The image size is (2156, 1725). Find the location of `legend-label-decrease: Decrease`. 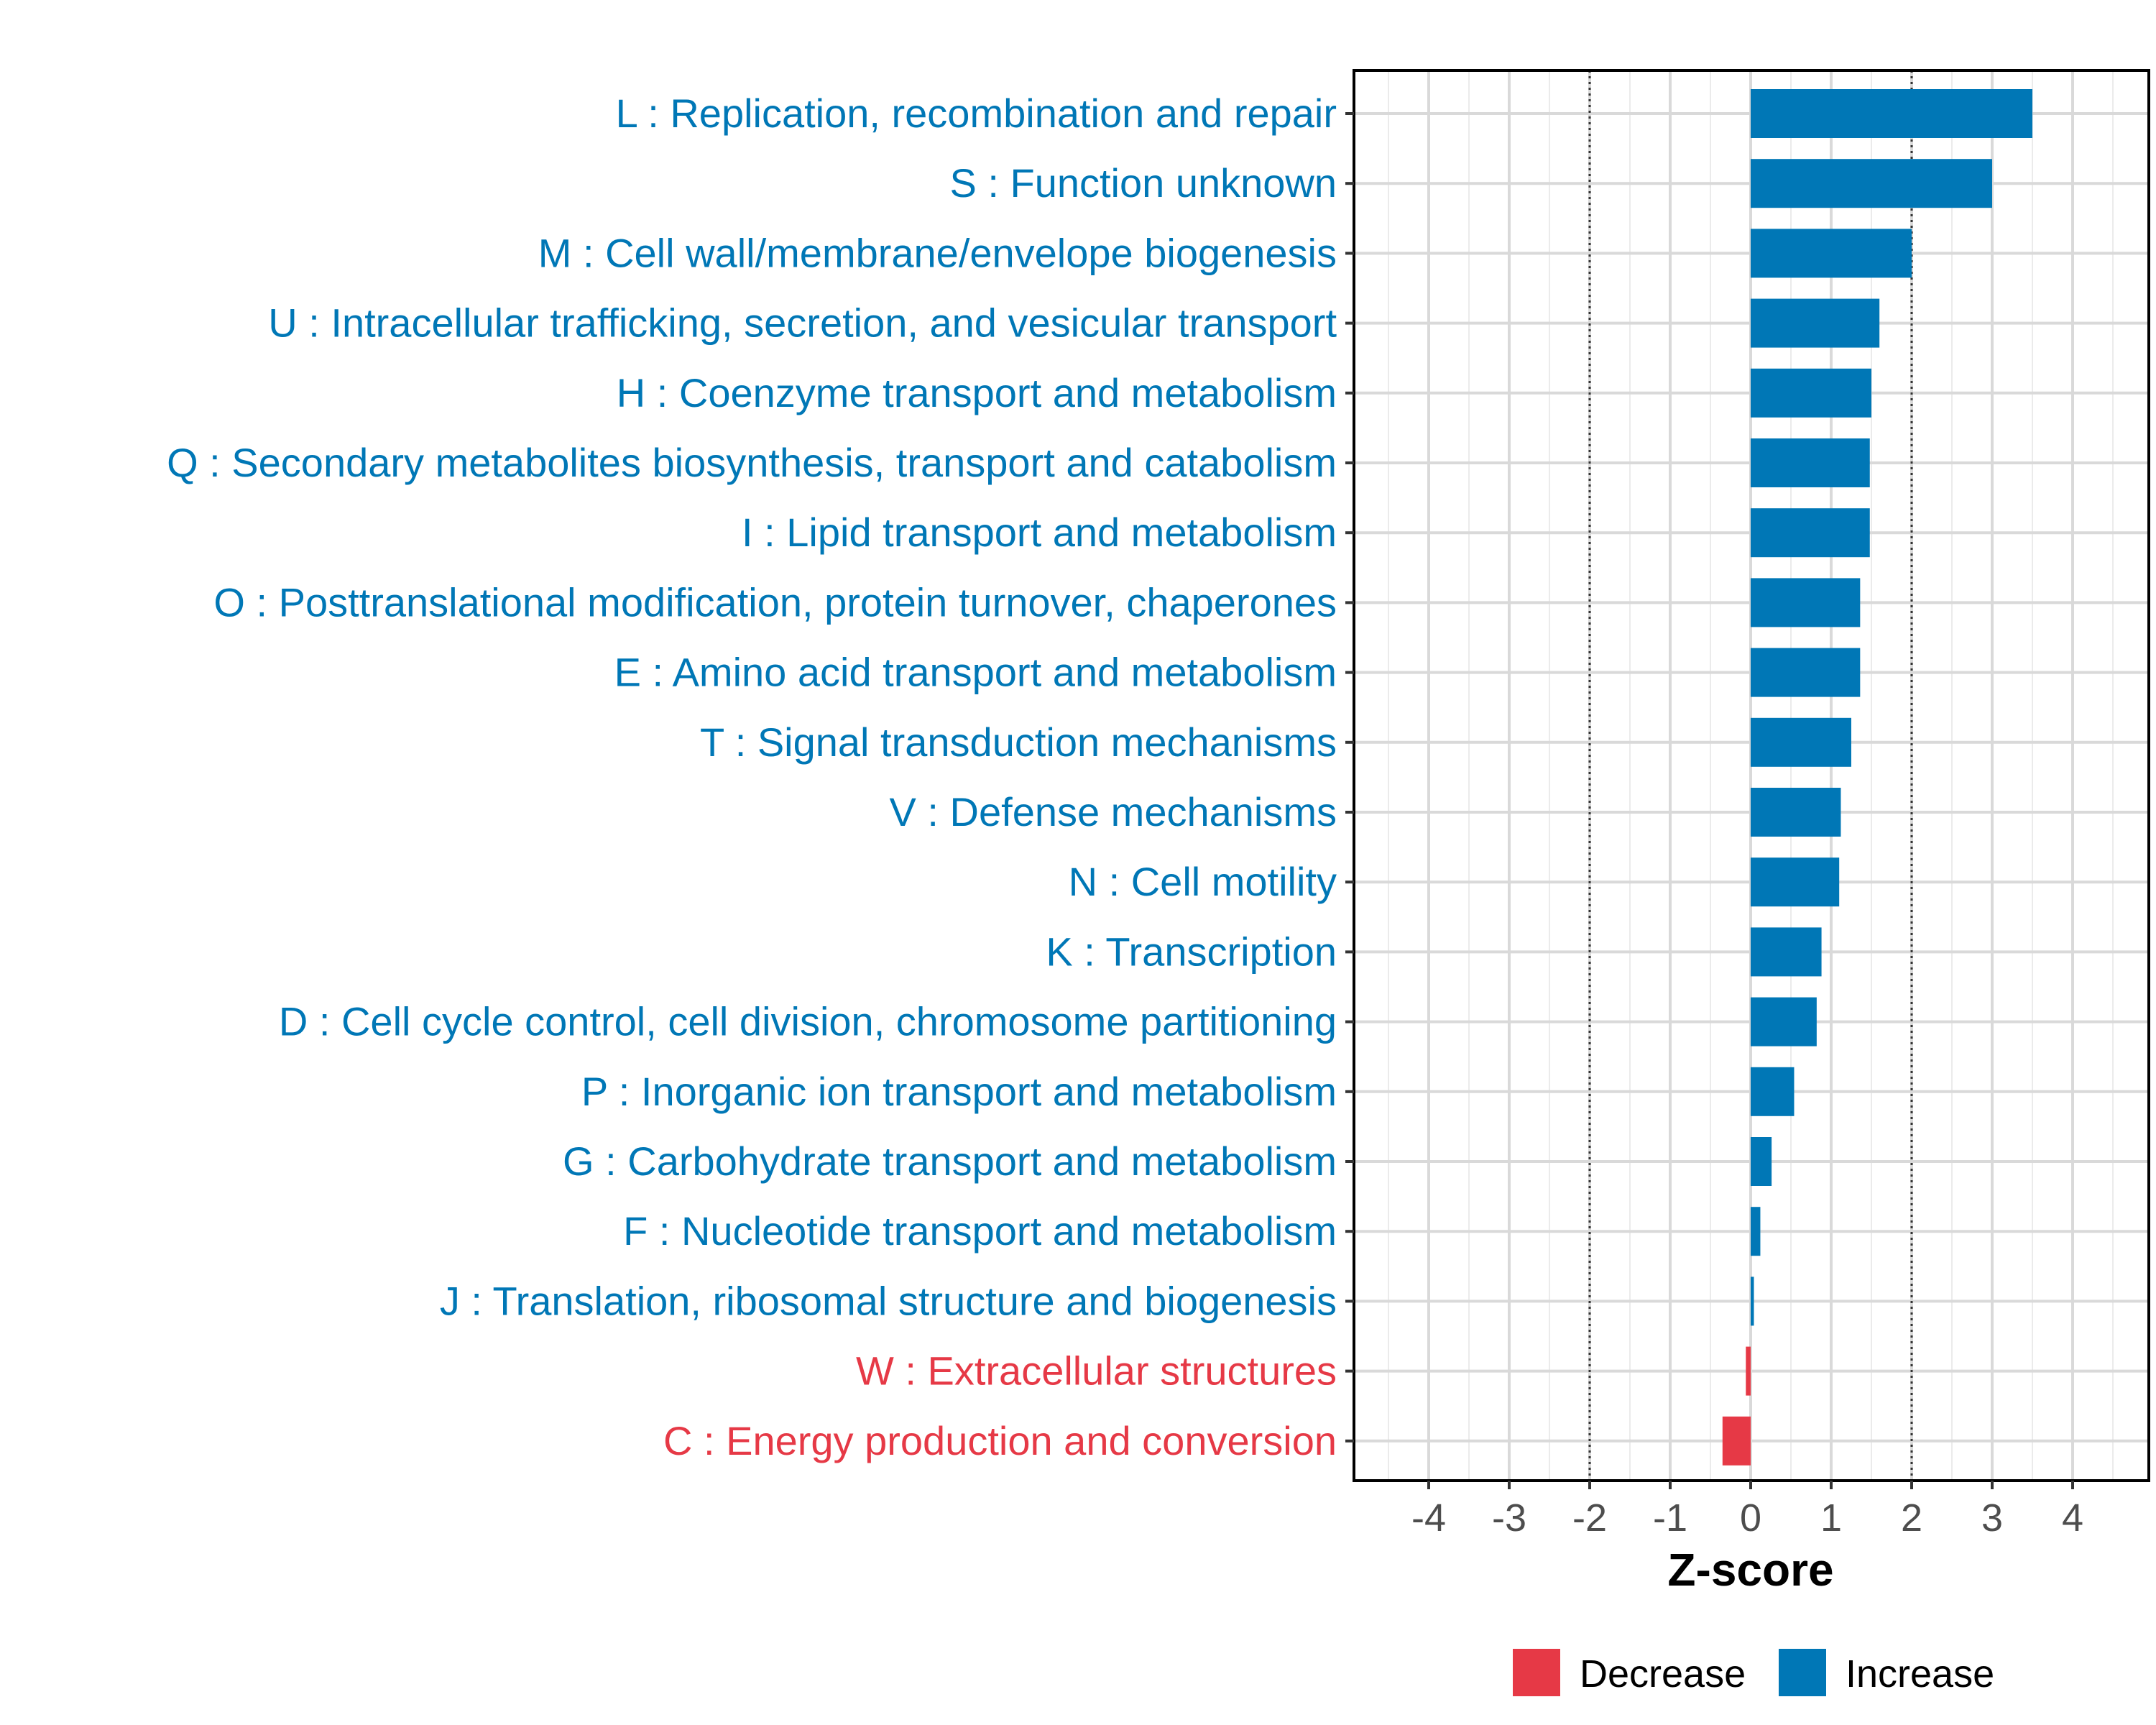

legend-label-decrease: Decrease is located at coordinates (1663, 1674).